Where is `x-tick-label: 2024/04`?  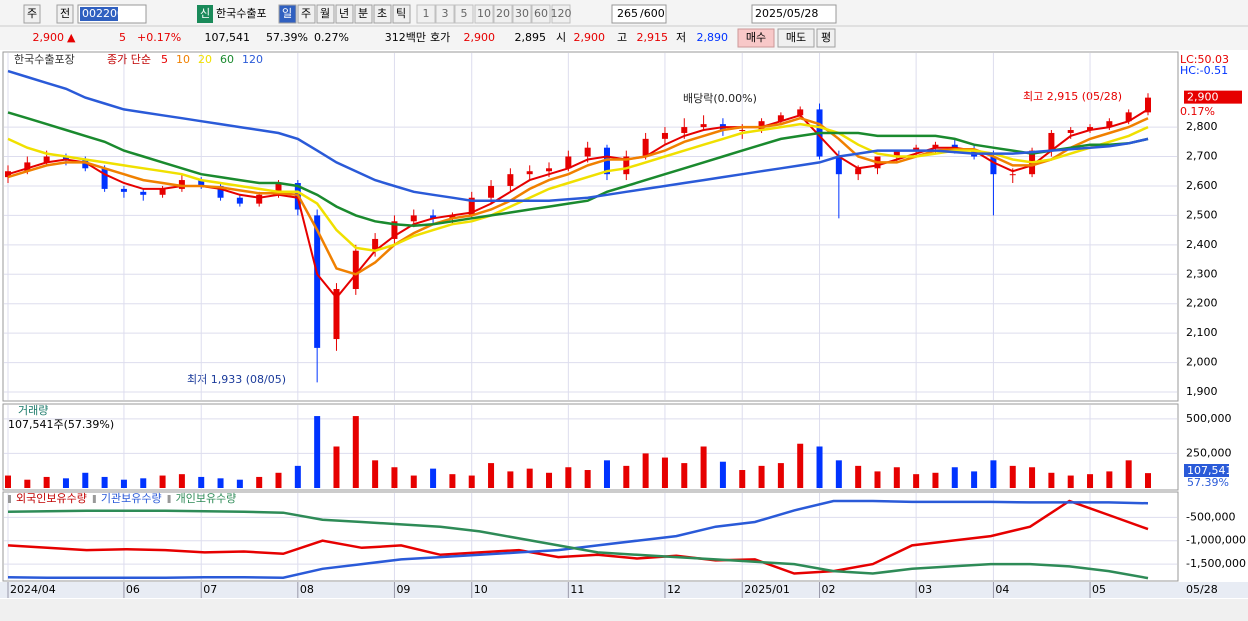 x-tick-label: 2024/04 is located at coordinates (33, 589).